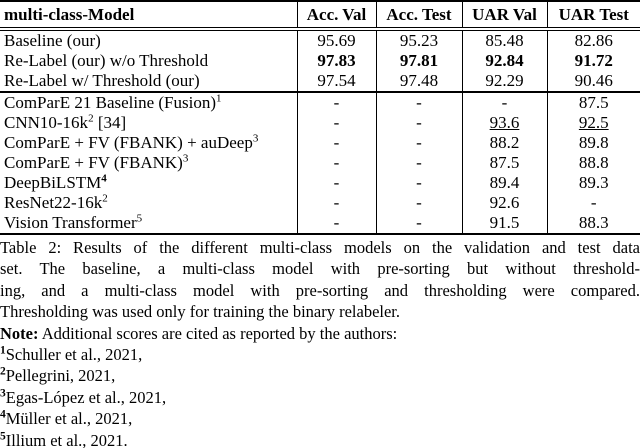 The width and height of the screenshot is (640, 448). Describe the element at coordinates (336, 82) in the screenshot. I see `cell-acc-val: 97.54` at that location.